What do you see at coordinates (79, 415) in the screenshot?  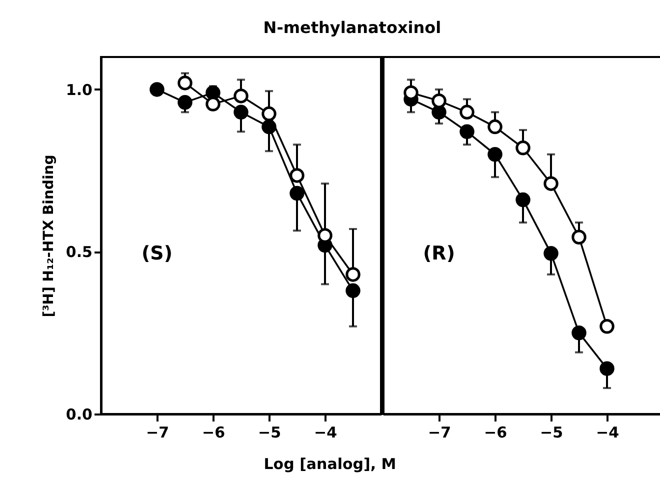 I see `y-tick-label: 0.0` at bounding box center [79, 415].